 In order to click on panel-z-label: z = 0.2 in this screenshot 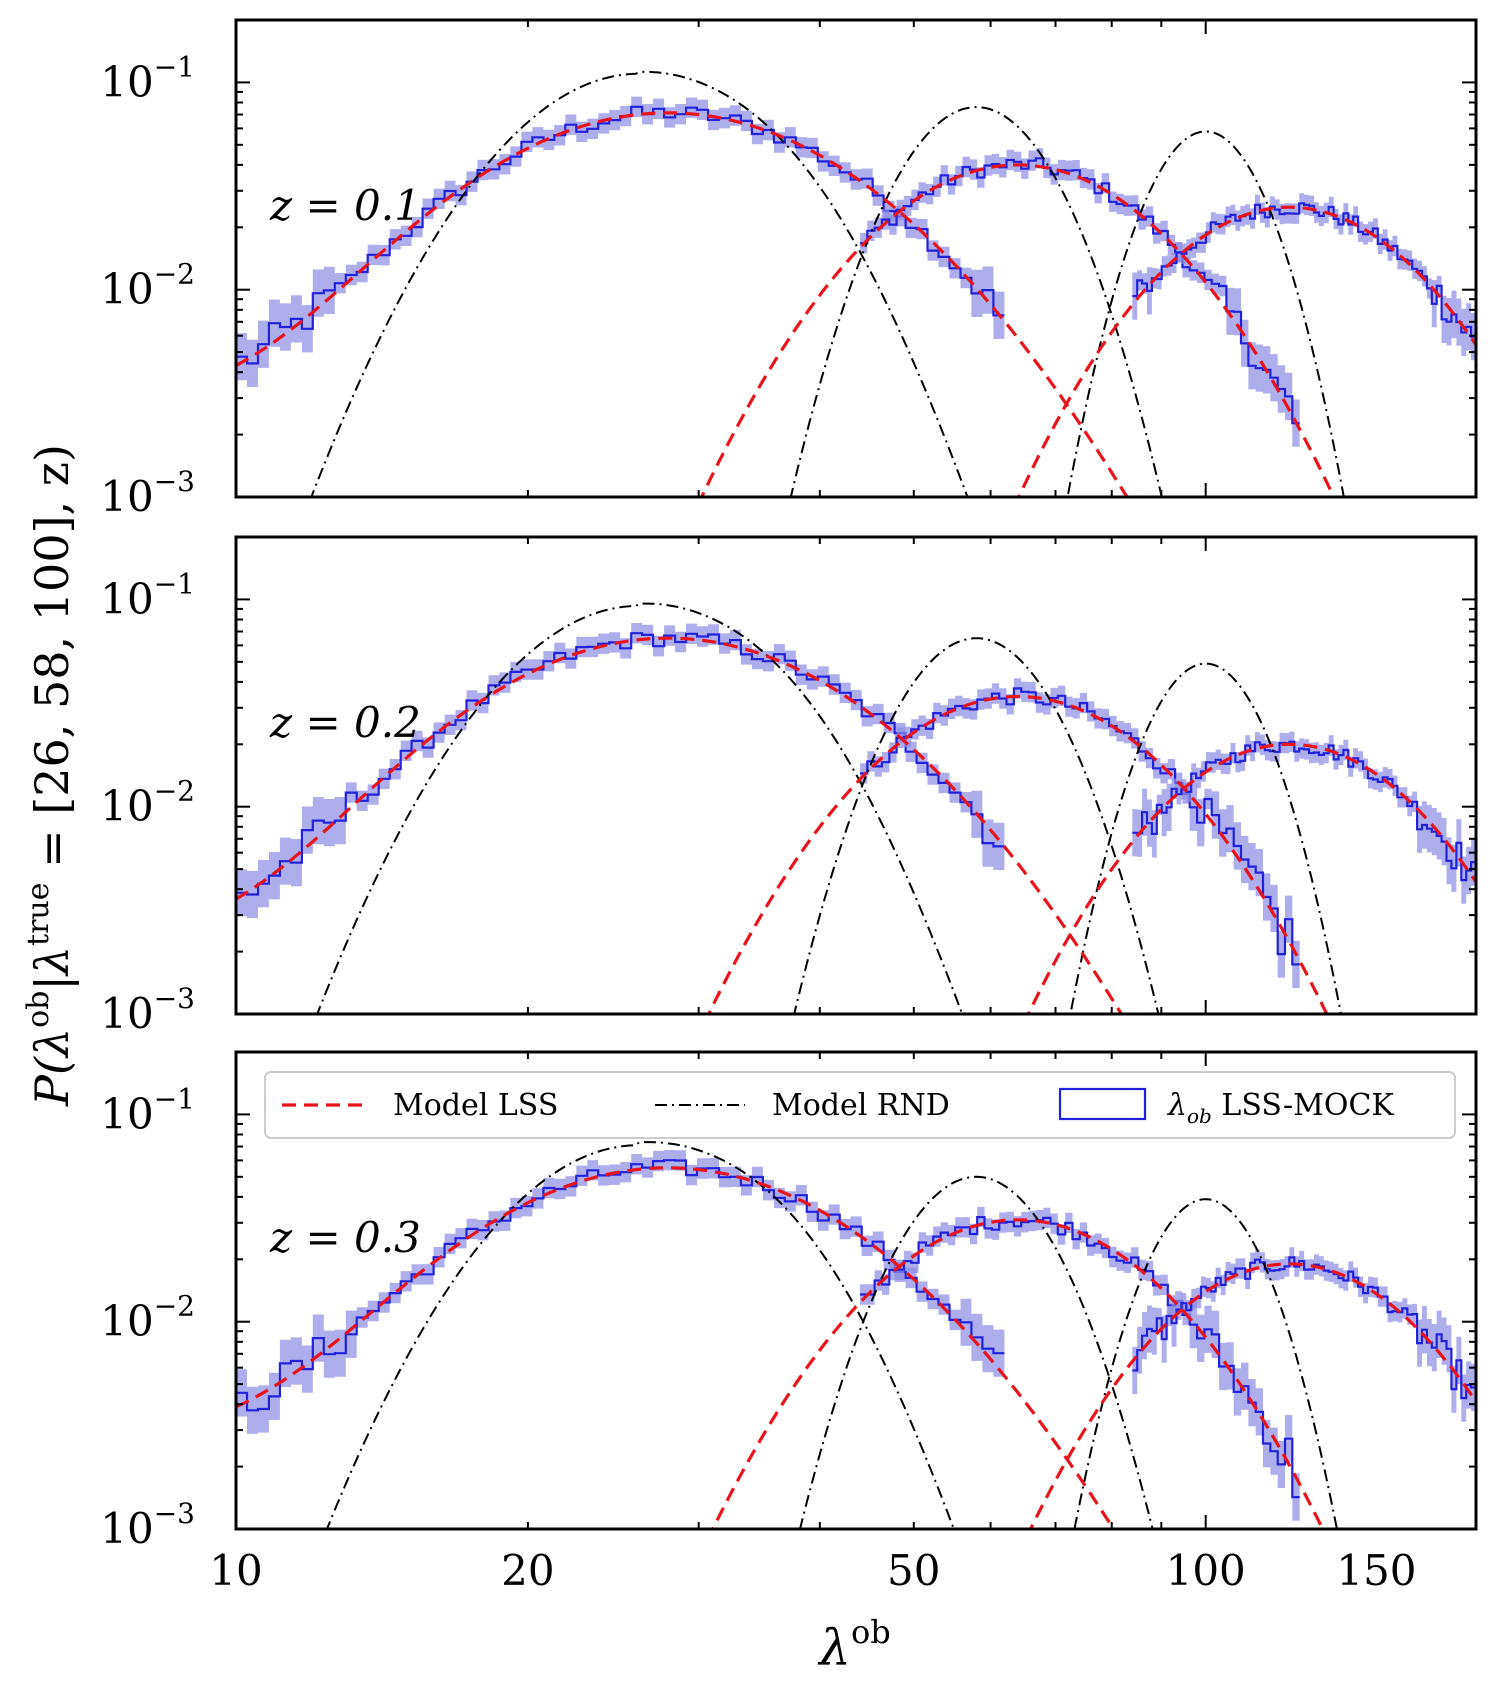, I will do `click(345, 722)`.